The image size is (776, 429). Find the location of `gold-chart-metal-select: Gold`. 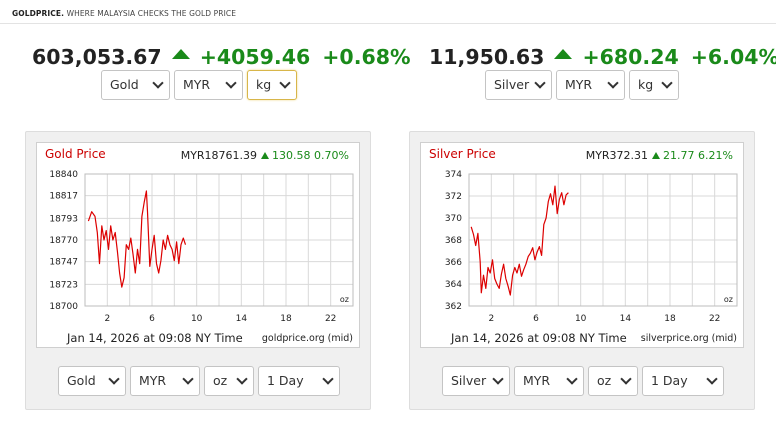

gold-chart-metal-select: Gold is located at coordinates (92, 381).